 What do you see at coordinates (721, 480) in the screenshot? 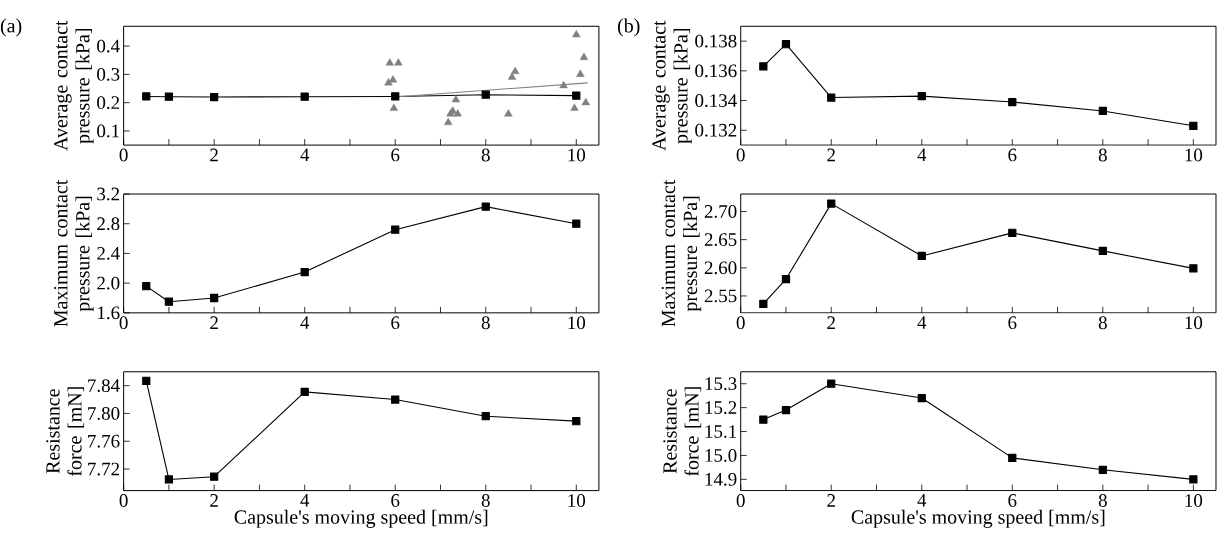
I see `y-tick-label: 14.9` at bounding box center [721, 480].